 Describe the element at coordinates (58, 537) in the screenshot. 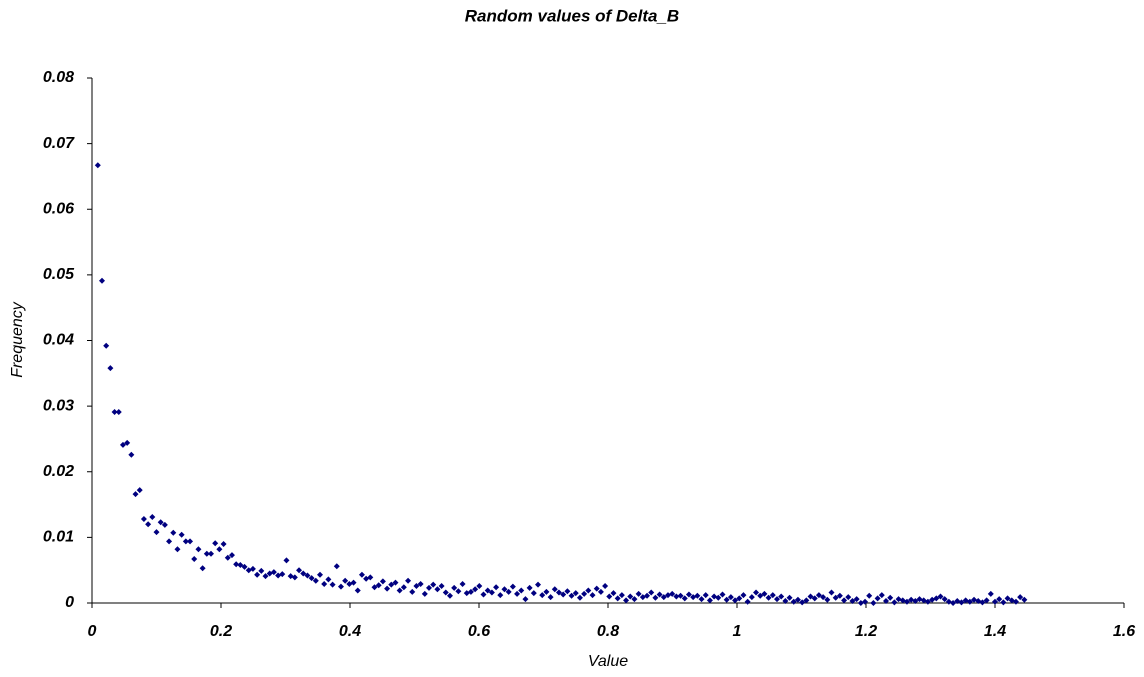

I see `y-tick-label: 0.01` at that location.